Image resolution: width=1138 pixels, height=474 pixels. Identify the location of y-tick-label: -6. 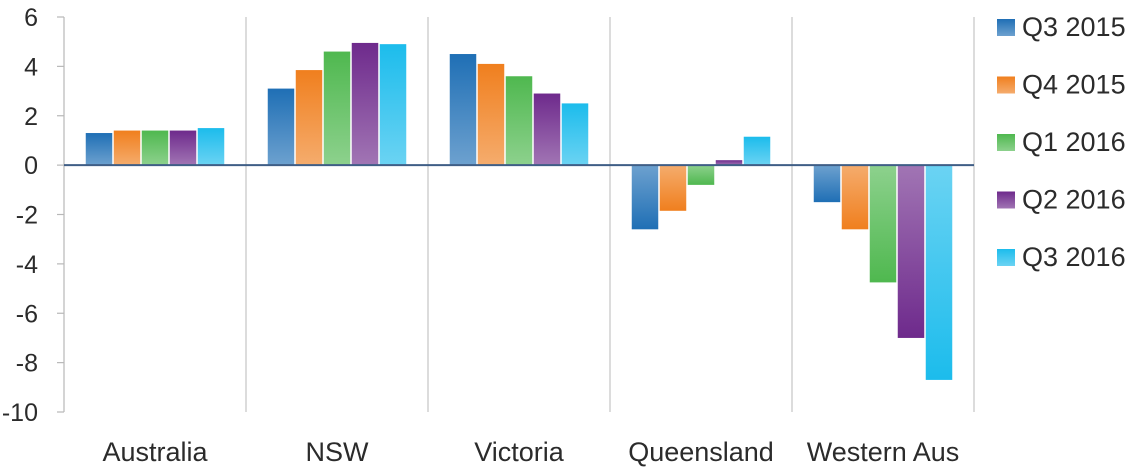
(27, 314).